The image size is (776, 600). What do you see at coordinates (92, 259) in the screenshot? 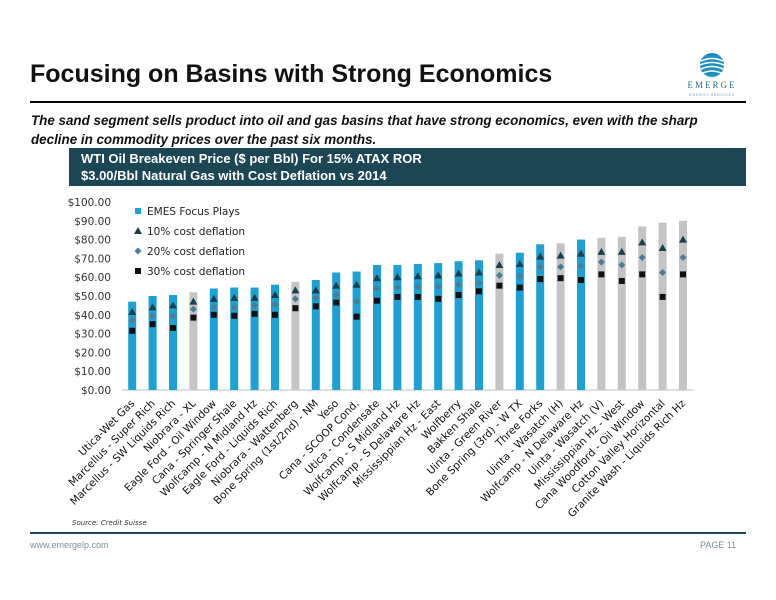
I see `y-tick-label: $70.00` at bounding box center [92, 259].